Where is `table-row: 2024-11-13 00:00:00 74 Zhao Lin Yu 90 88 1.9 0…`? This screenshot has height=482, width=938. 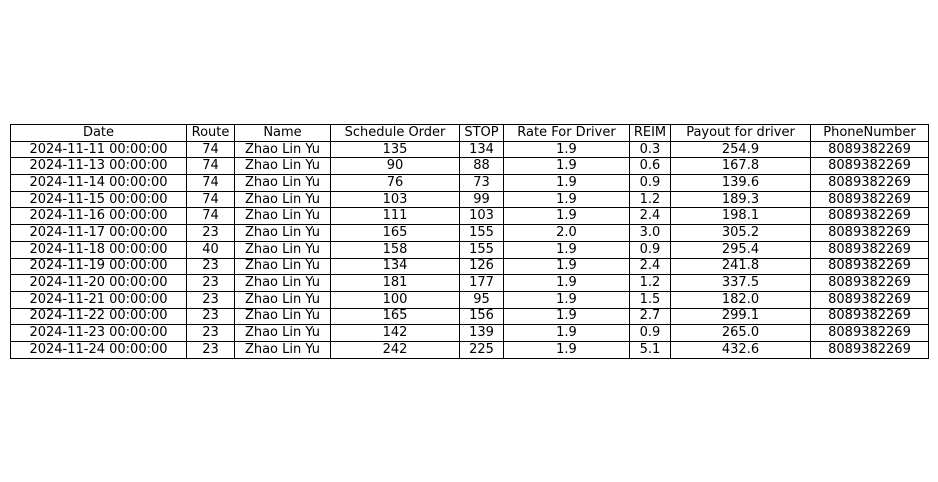 table-row: 2024-11-13 00:00:00 74 Zhao Lin Yu 90 88 1.9 0… is located at coordinates (469, 166).